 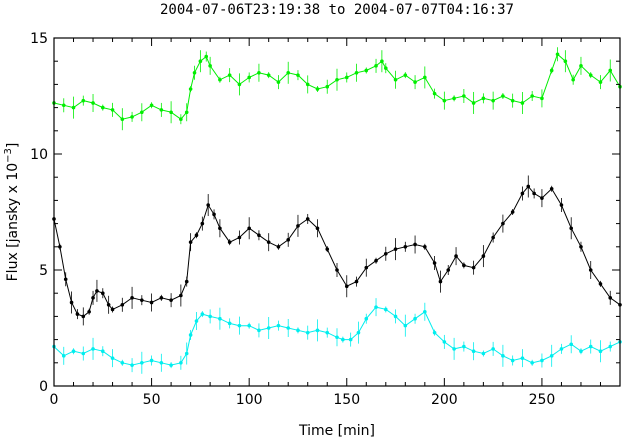 What do you see at coordinates (54, 400) in the screenshot?
I see `x-tick-label: 0` at bounding box center [54, 400].